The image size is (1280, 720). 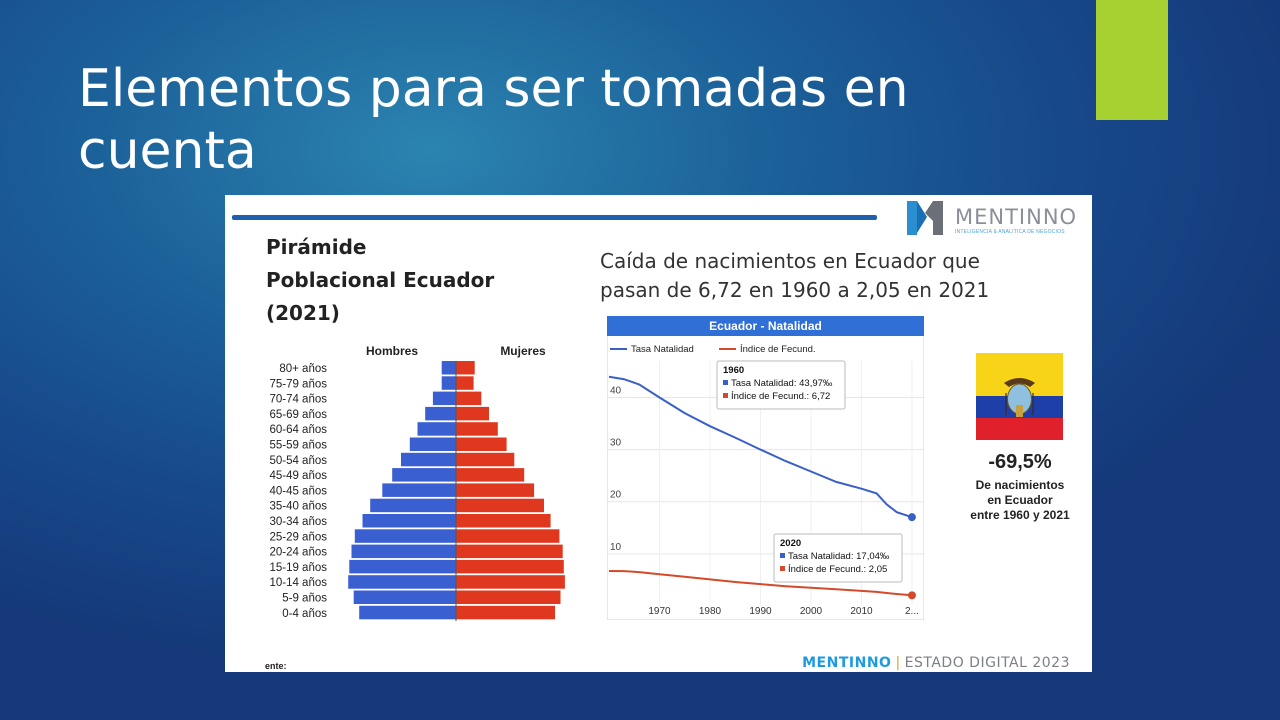 I want to click on tooltip-2020-indice: Índice de Fecund.: 2,05, so click(x=837, y=569).